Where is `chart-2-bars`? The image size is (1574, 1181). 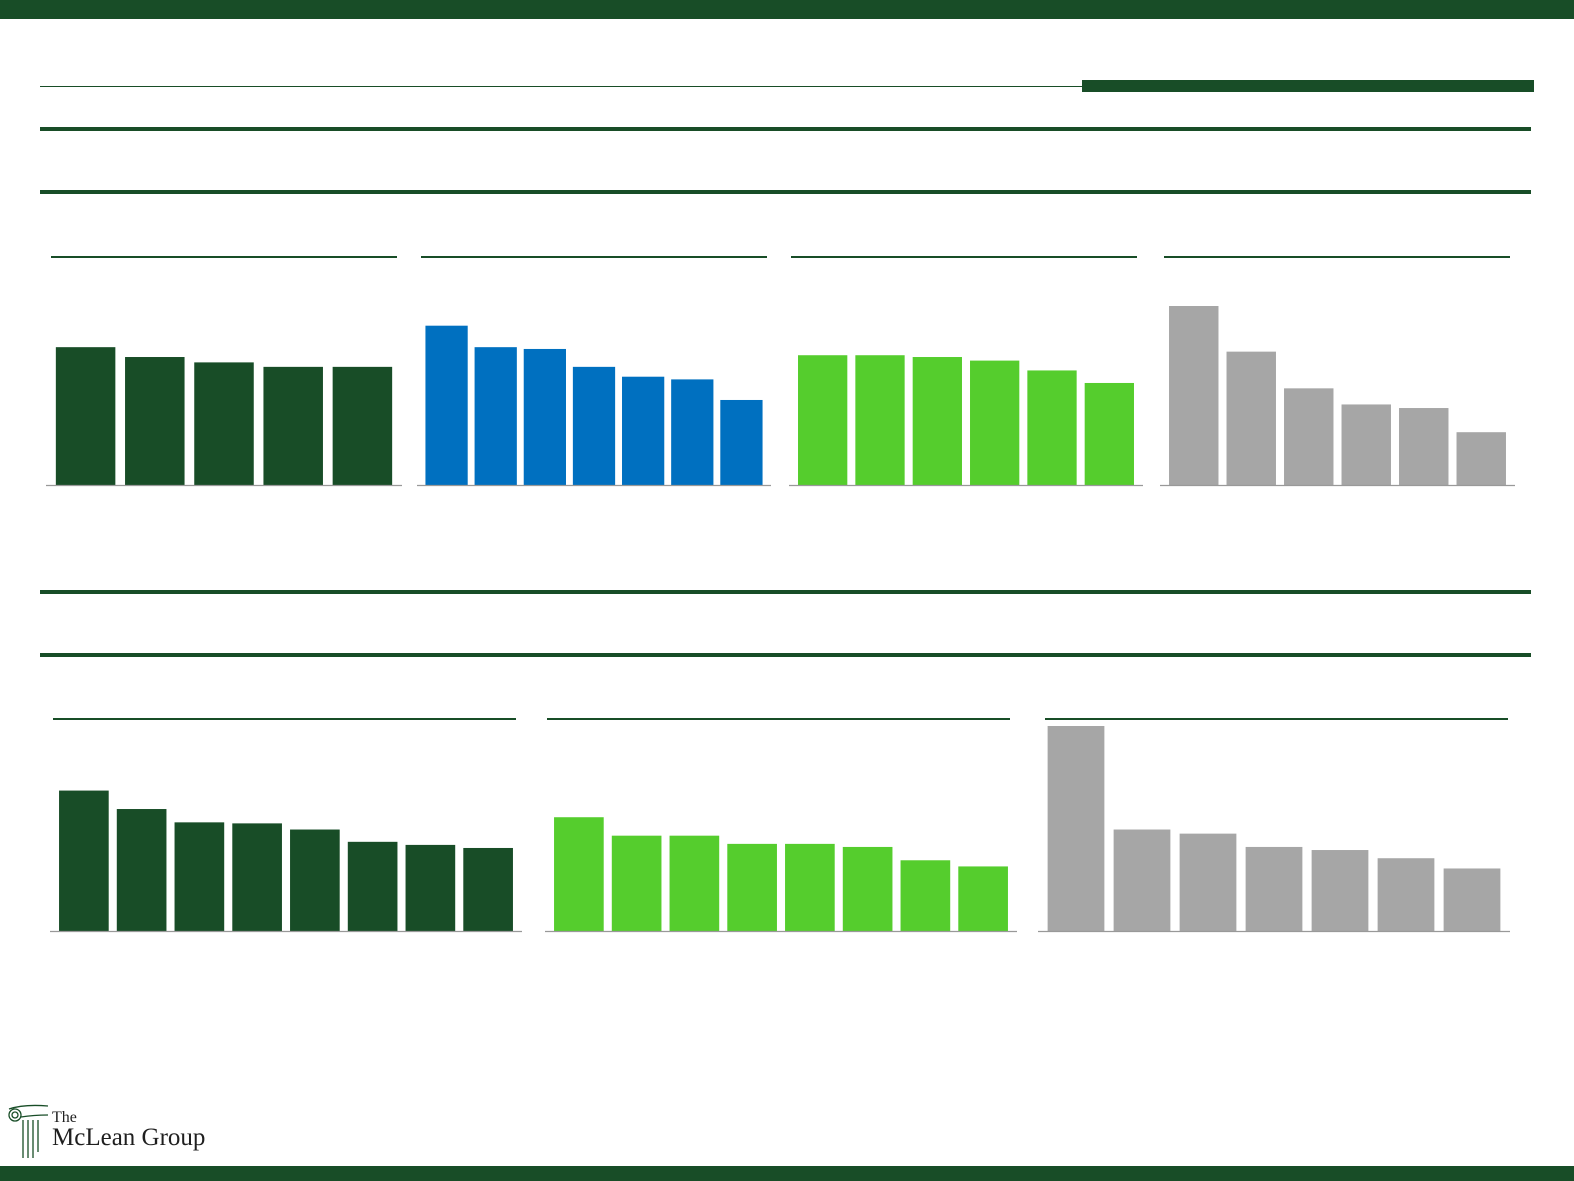 chart-2-bars is located at coordinates (594, 406).